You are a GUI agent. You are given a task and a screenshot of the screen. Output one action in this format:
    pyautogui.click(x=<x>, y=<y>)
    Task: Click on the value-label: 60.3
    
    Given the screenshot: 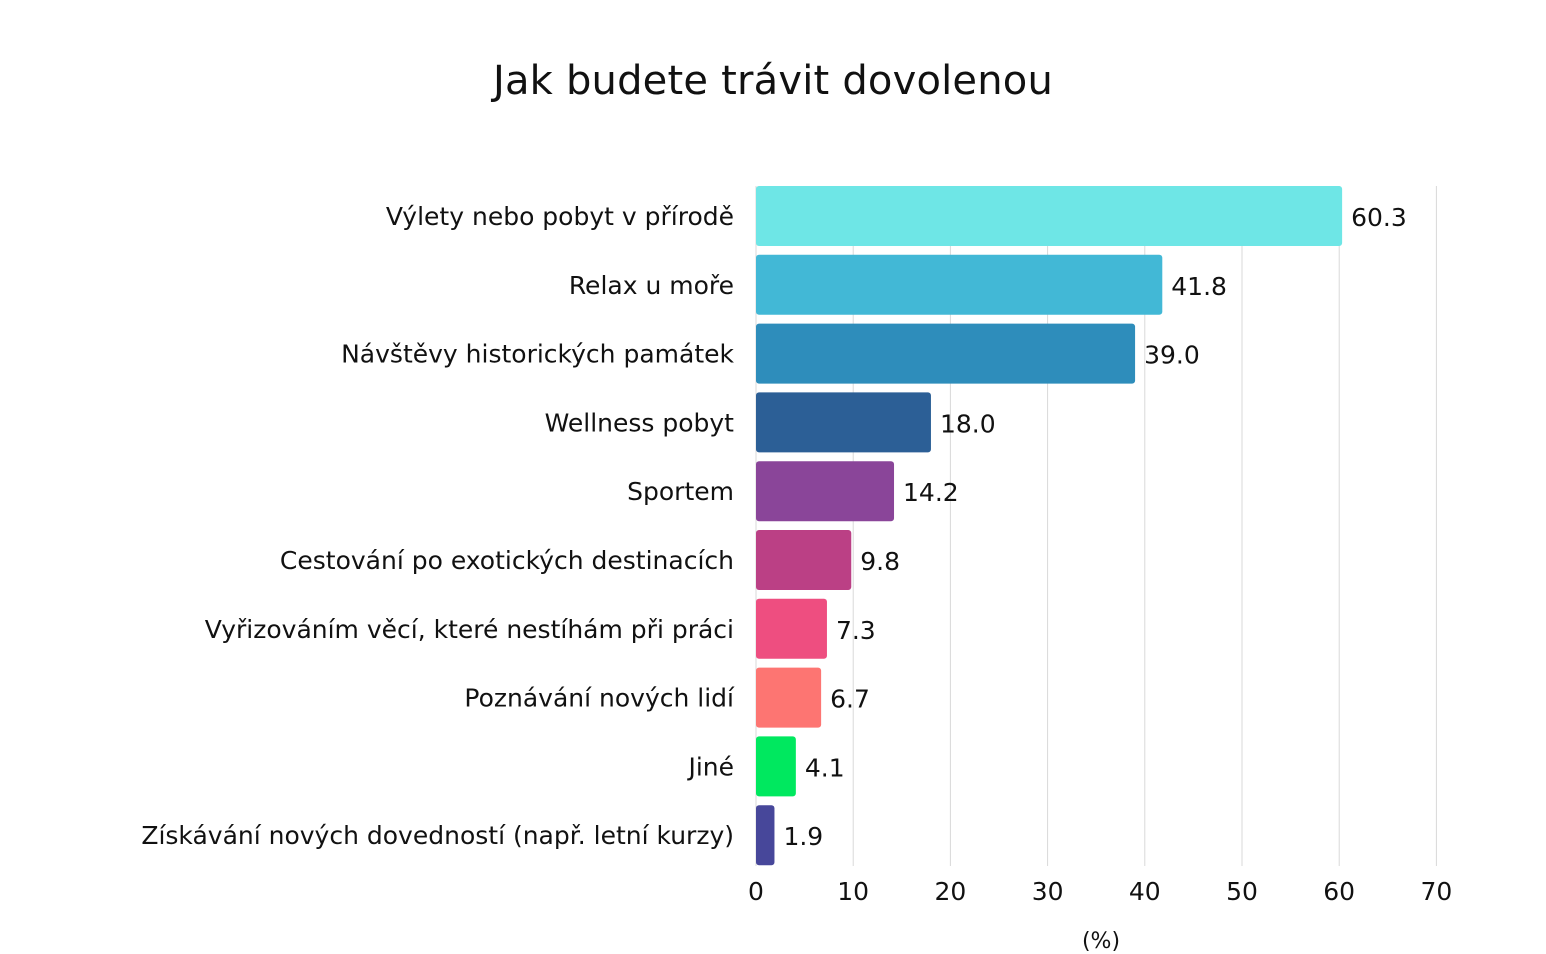 What is the action you would take?
    pyautogui.click(x=1379, y=217)
    